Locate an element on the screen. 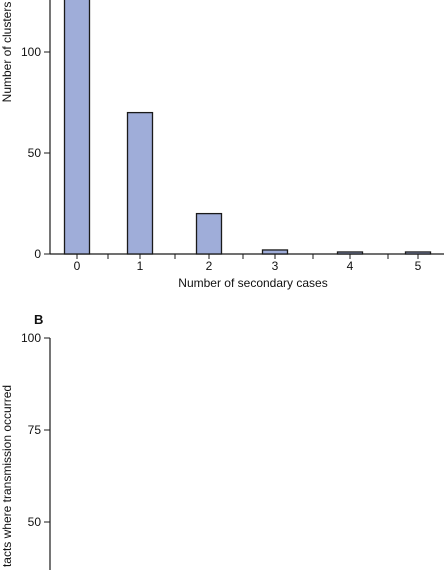  x-tick-label-5: 5 is located at coordinates (418, 266).